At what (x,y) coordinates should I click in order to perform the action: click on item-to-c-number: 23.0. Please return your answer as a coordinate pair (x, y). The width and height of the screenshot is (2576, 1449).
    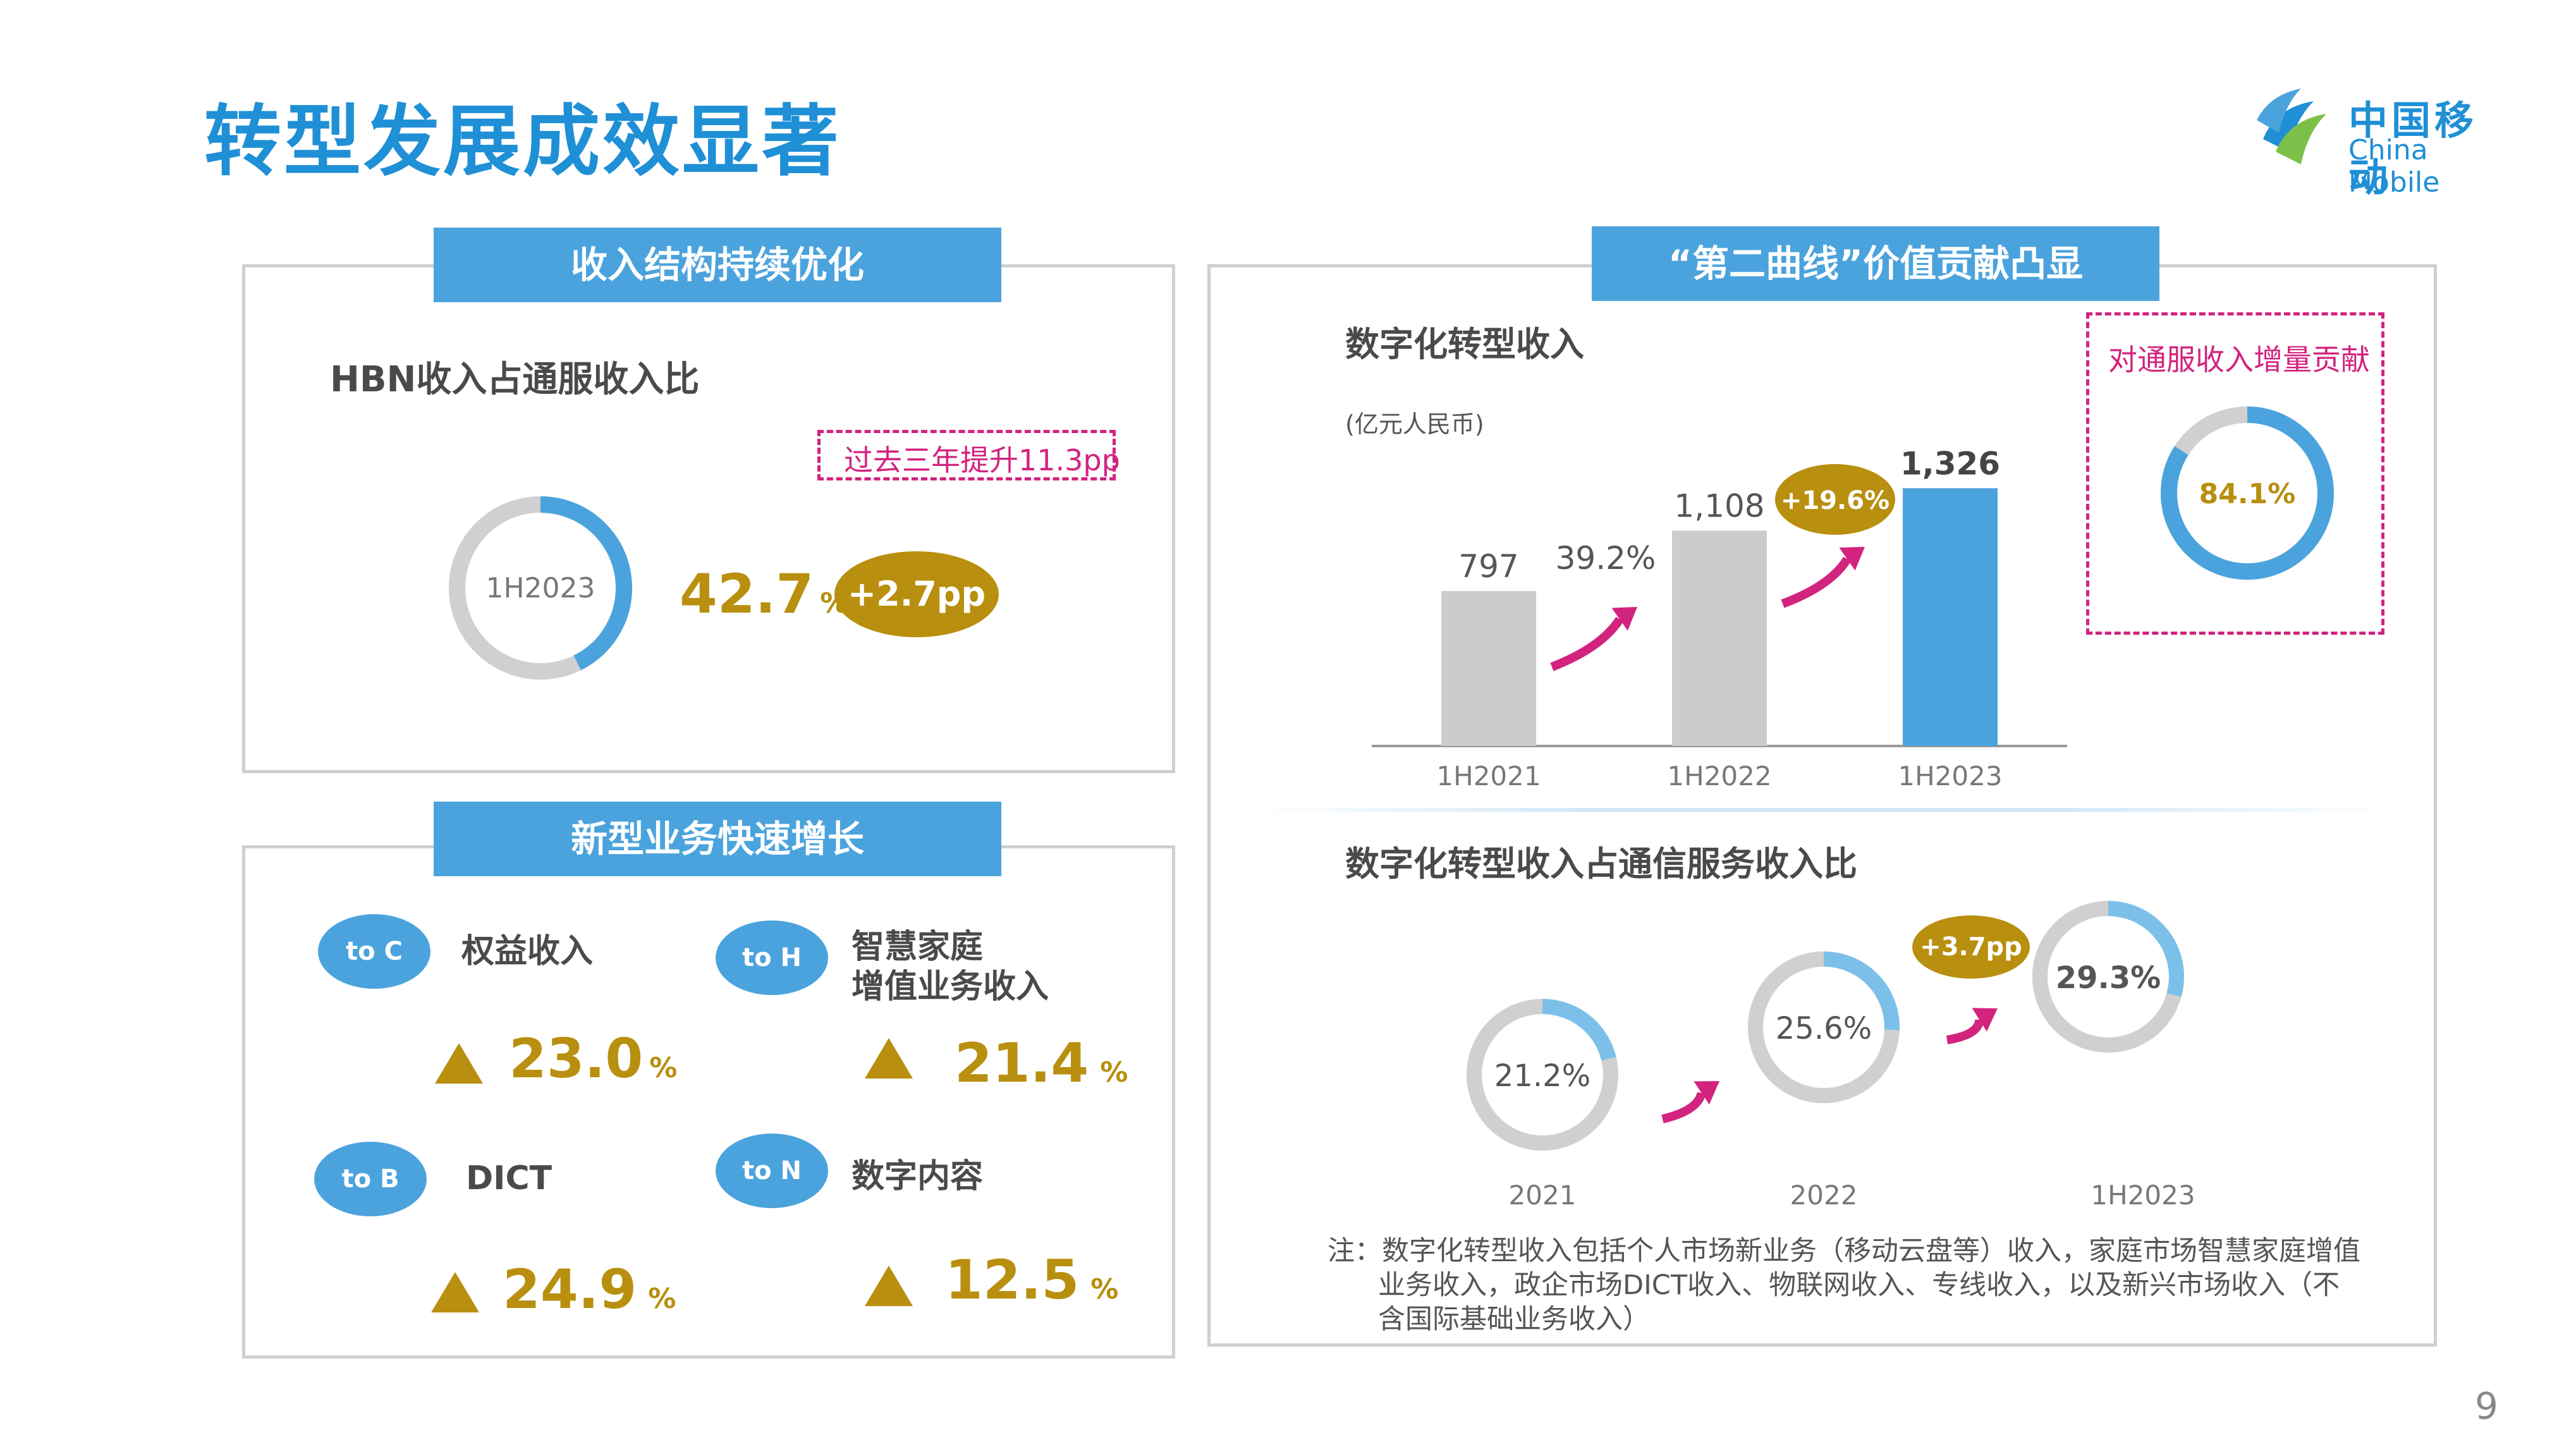
    Looking at the image, I should click on (576, 1059).